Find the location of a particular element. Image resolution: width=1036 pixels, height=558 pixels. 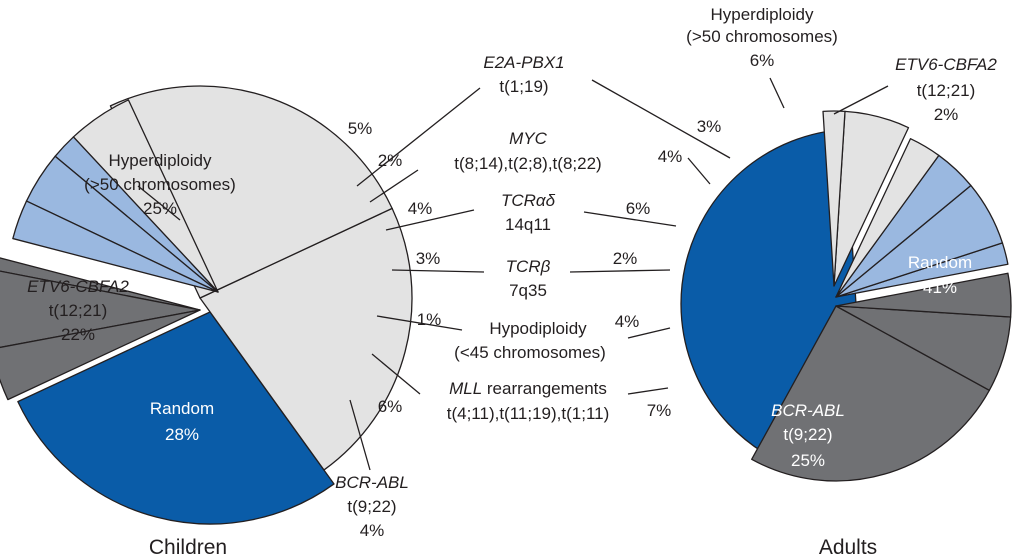

children-slice-bcr is located at coordinates (100, 355).